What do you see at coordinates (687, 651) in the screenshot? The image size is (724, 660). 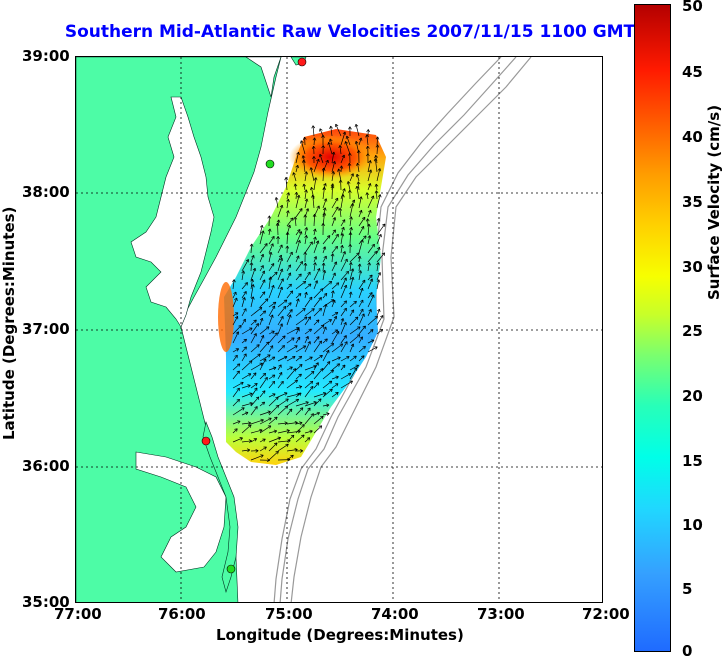 I see `colorbar-tick-0: 0` at bounding box center [687, 651].